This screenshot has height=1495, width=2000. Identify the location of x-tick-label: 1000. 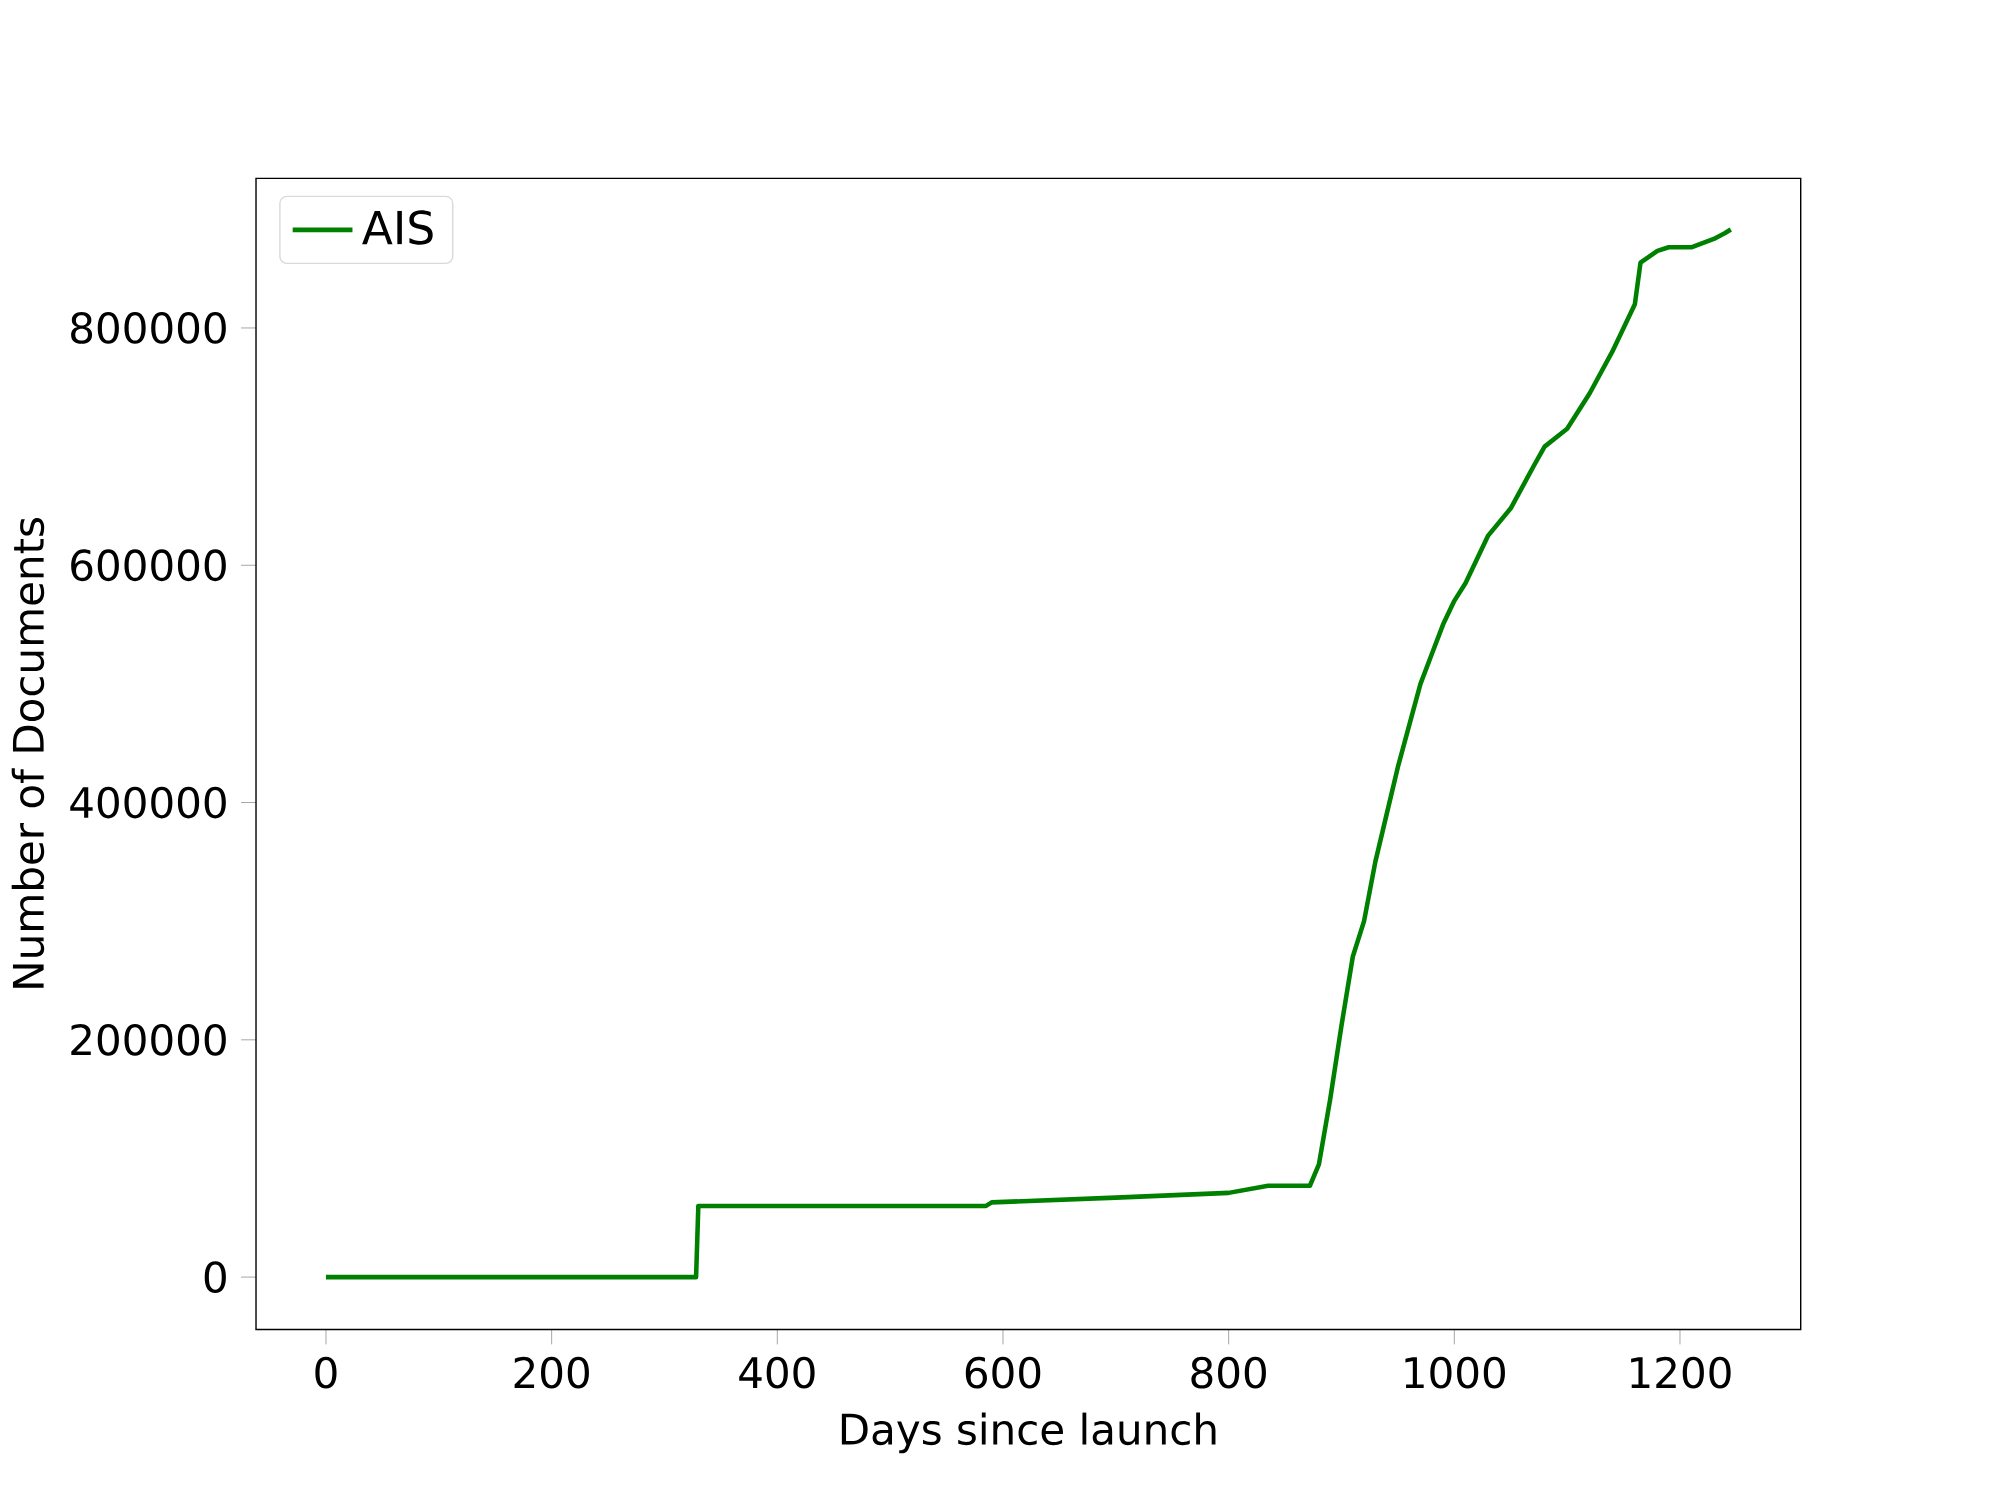
(1455, 1372).